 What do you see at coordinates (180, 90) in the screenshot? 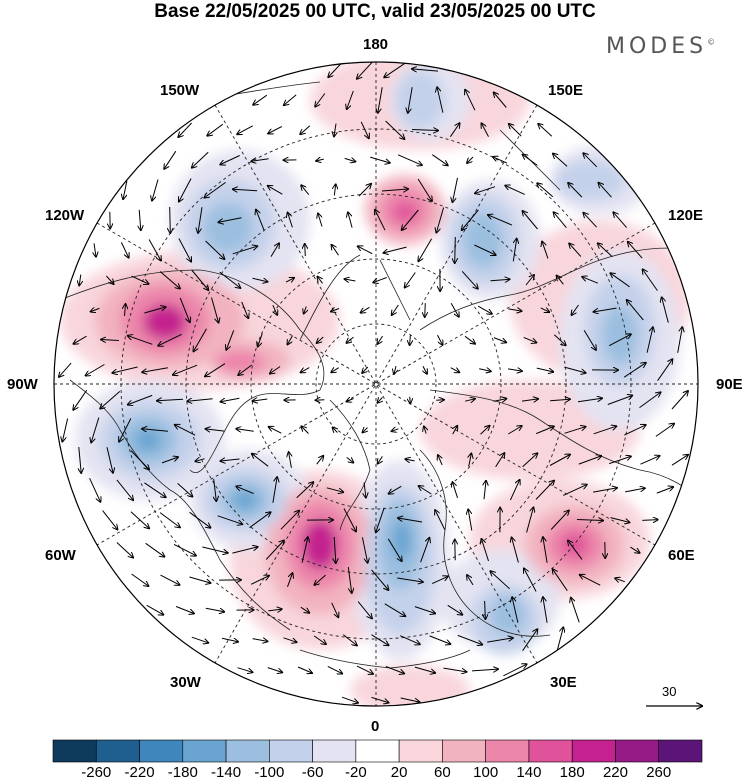
I see `lon-label-150w: 150W` at bounding box center [180, 90].